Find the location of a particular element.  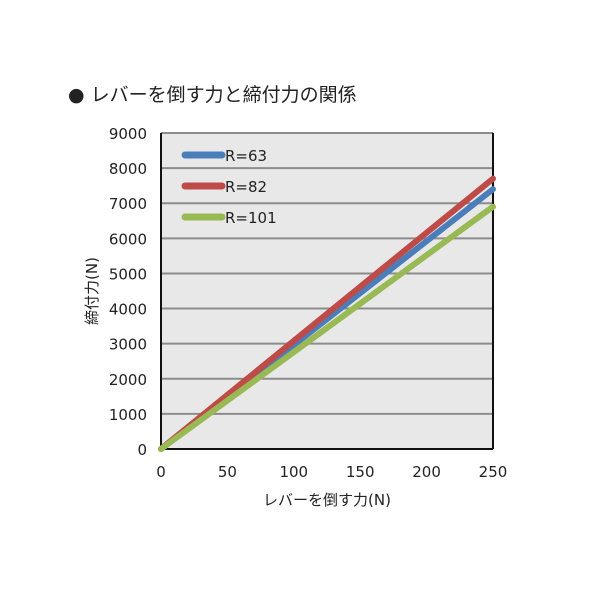

y-tick-label: 7000 is located at coordinates (128, 204).